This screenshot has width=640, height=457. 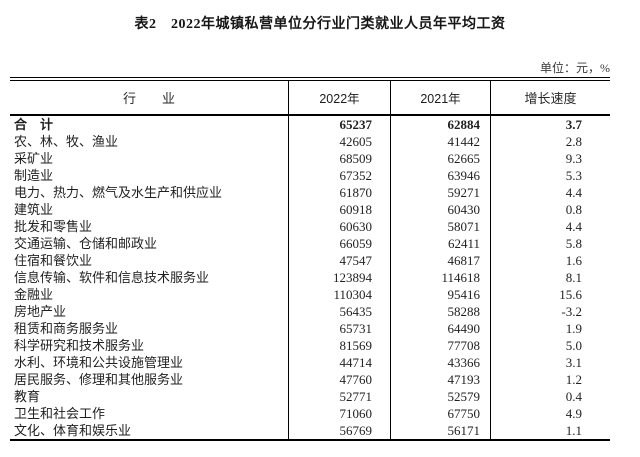 I want to click on table-row: 金融业 110304 95416 15.6, so click(x=310, y=294).